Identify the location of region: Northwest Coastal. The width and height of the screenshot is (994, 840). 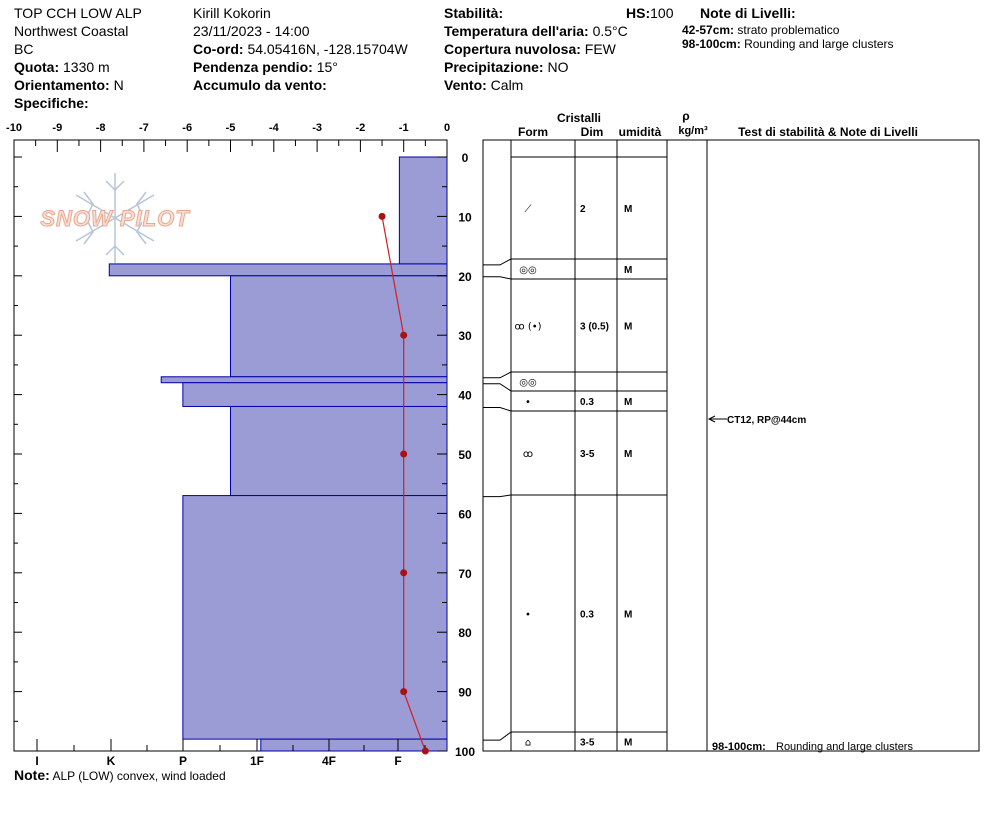
(71, 31).